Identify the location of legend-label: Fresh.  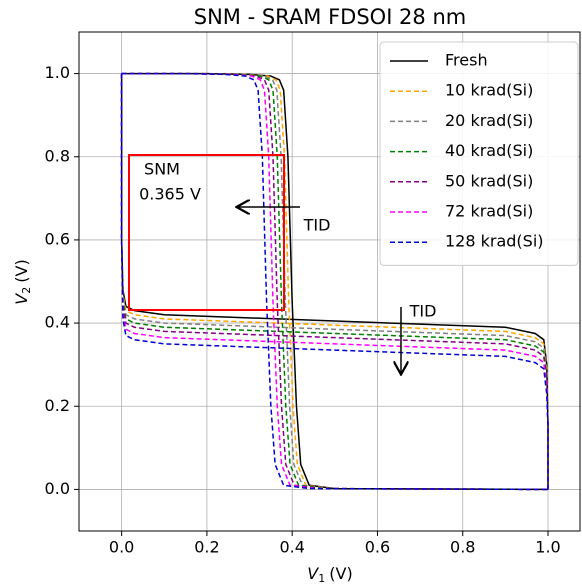
(466, 60).